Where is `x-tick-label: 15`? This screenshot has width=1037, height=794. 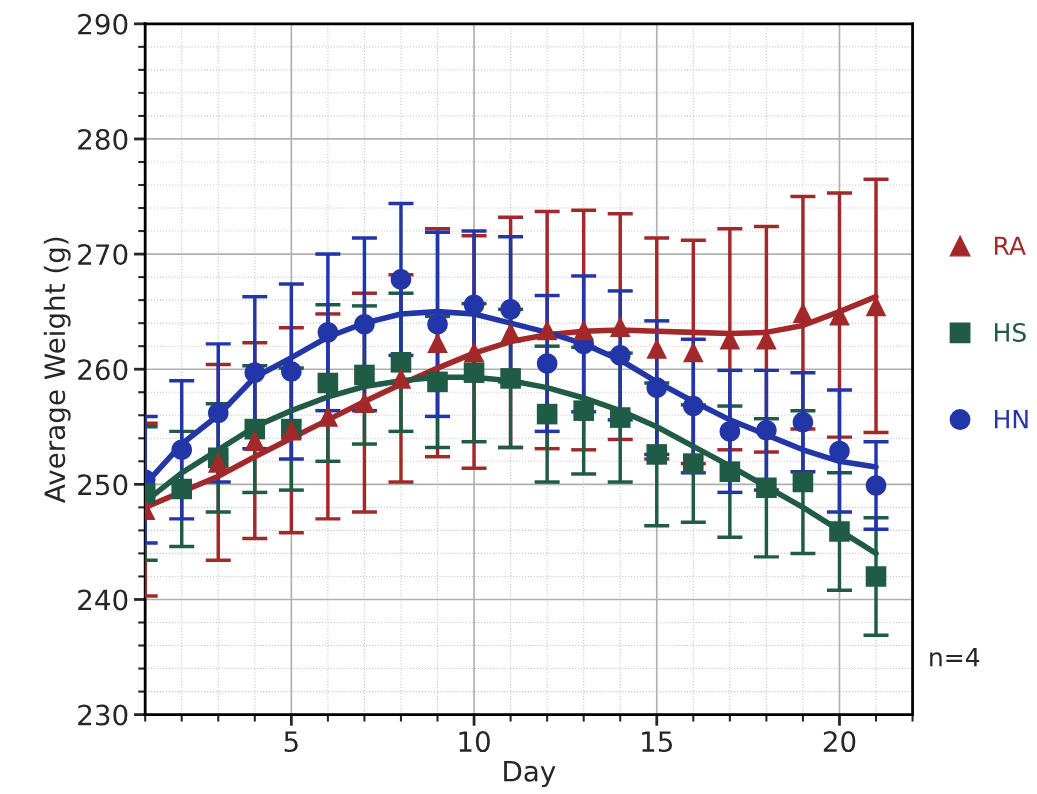 x-tick-label: 15 is located at coordinates (657, 742).